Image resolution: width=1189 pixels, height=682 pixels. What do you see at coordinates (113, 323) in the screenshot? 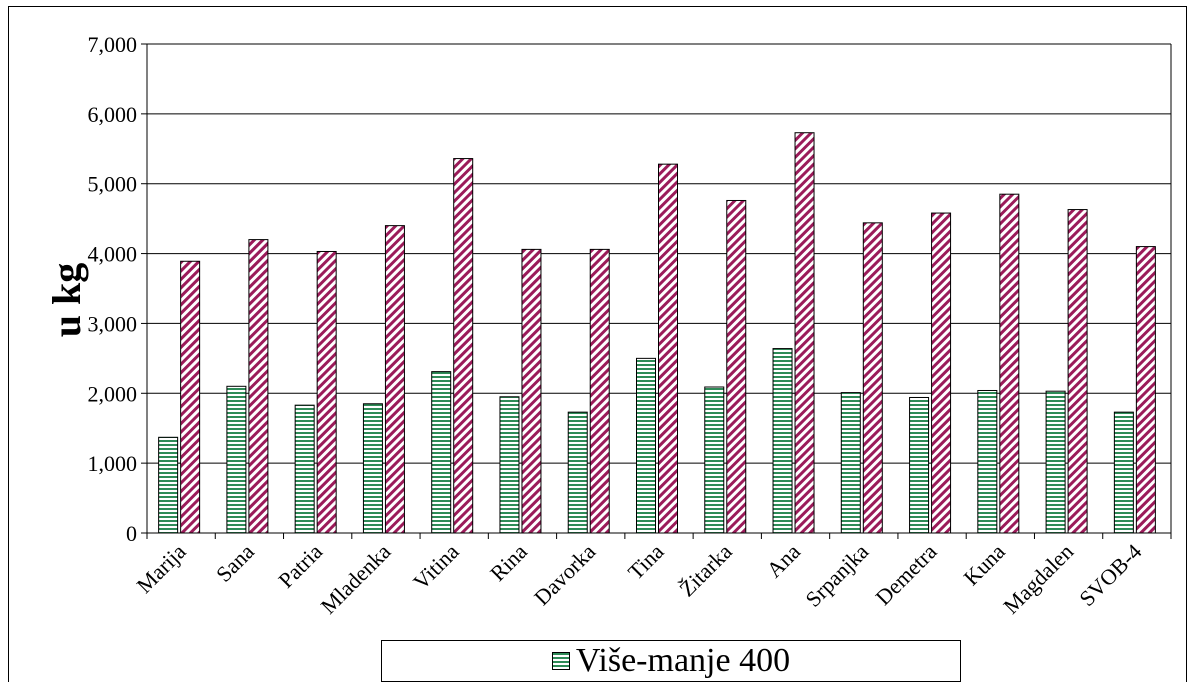
I see `y-tick-label: 3,000` at bounding box center [113, 323].